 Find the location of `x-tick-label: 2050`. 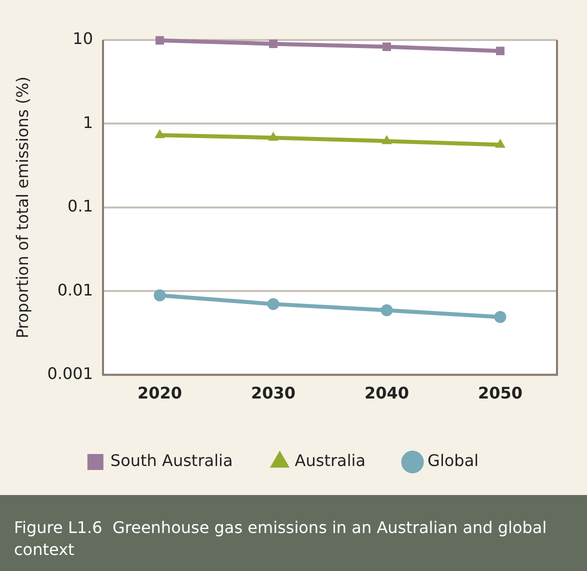

x-tick-label: 2050 is located at coordinates (500, 393).